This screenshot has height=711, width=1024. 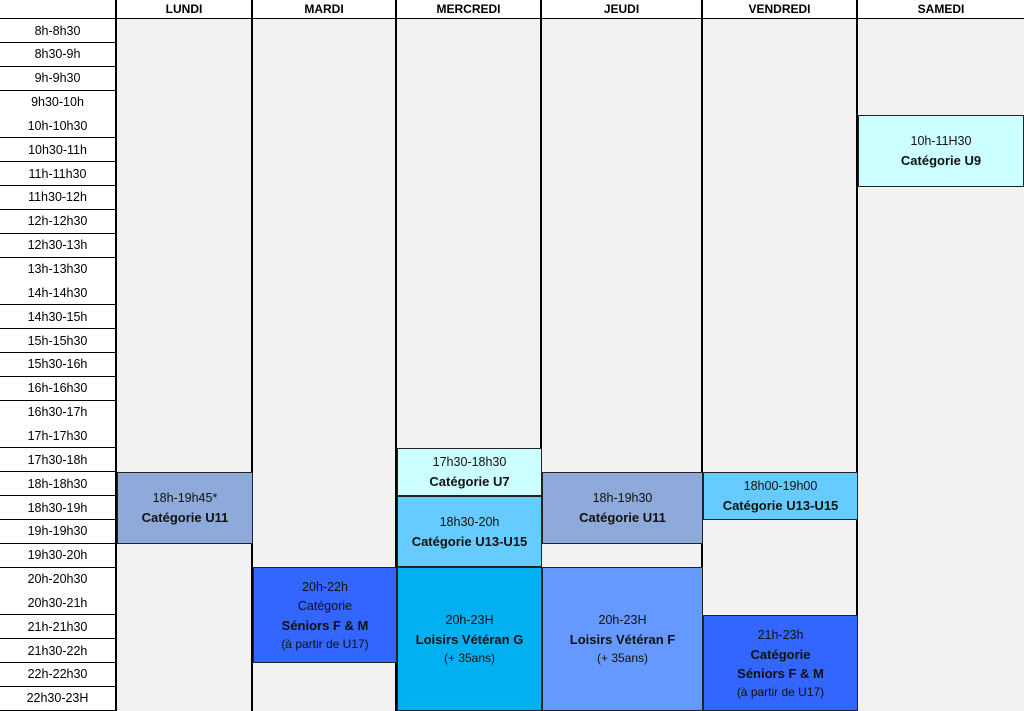 I want to click on day-header-vendredi: VENDREDI, so click(x=780, y=9).